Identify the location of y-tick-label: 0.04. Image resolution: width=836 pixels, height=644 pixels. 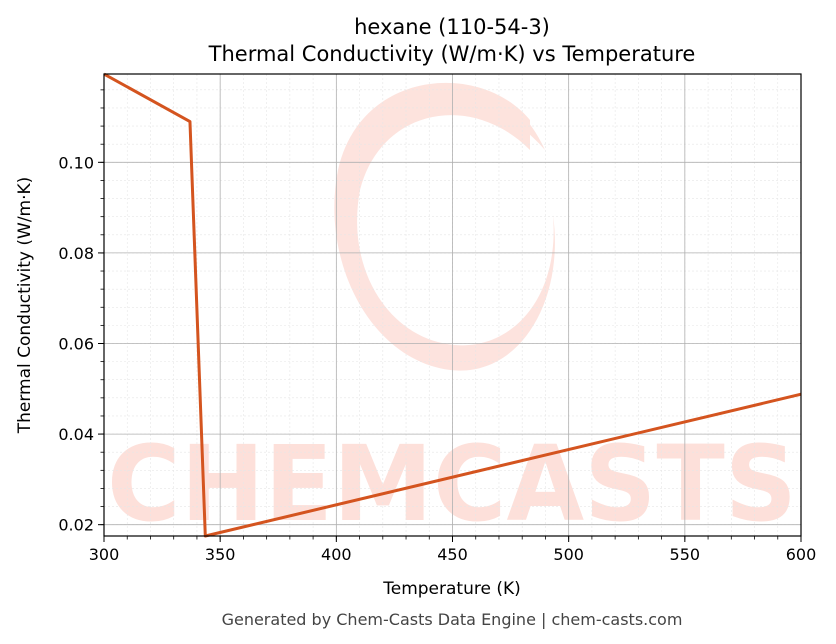
(76, 434).